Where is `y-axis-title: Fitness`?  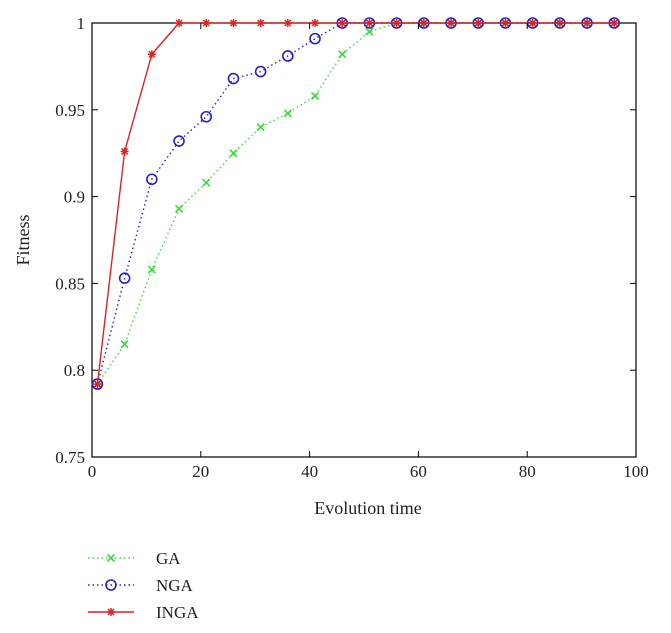 y-axis-title: Fitness is located at coordinates (23, 239).